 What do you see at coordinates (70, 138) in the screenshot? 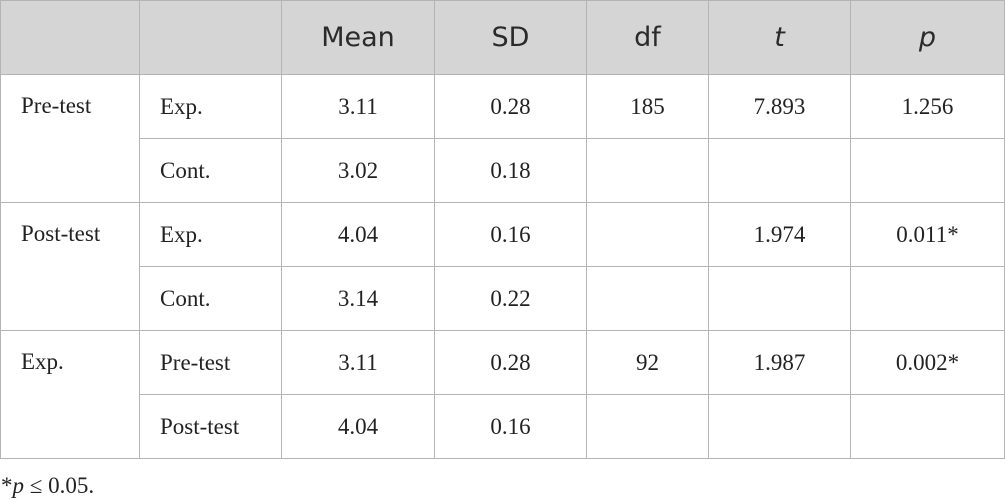
I see `group-label-cell: Pre-test` at bounding box center [70, 138].